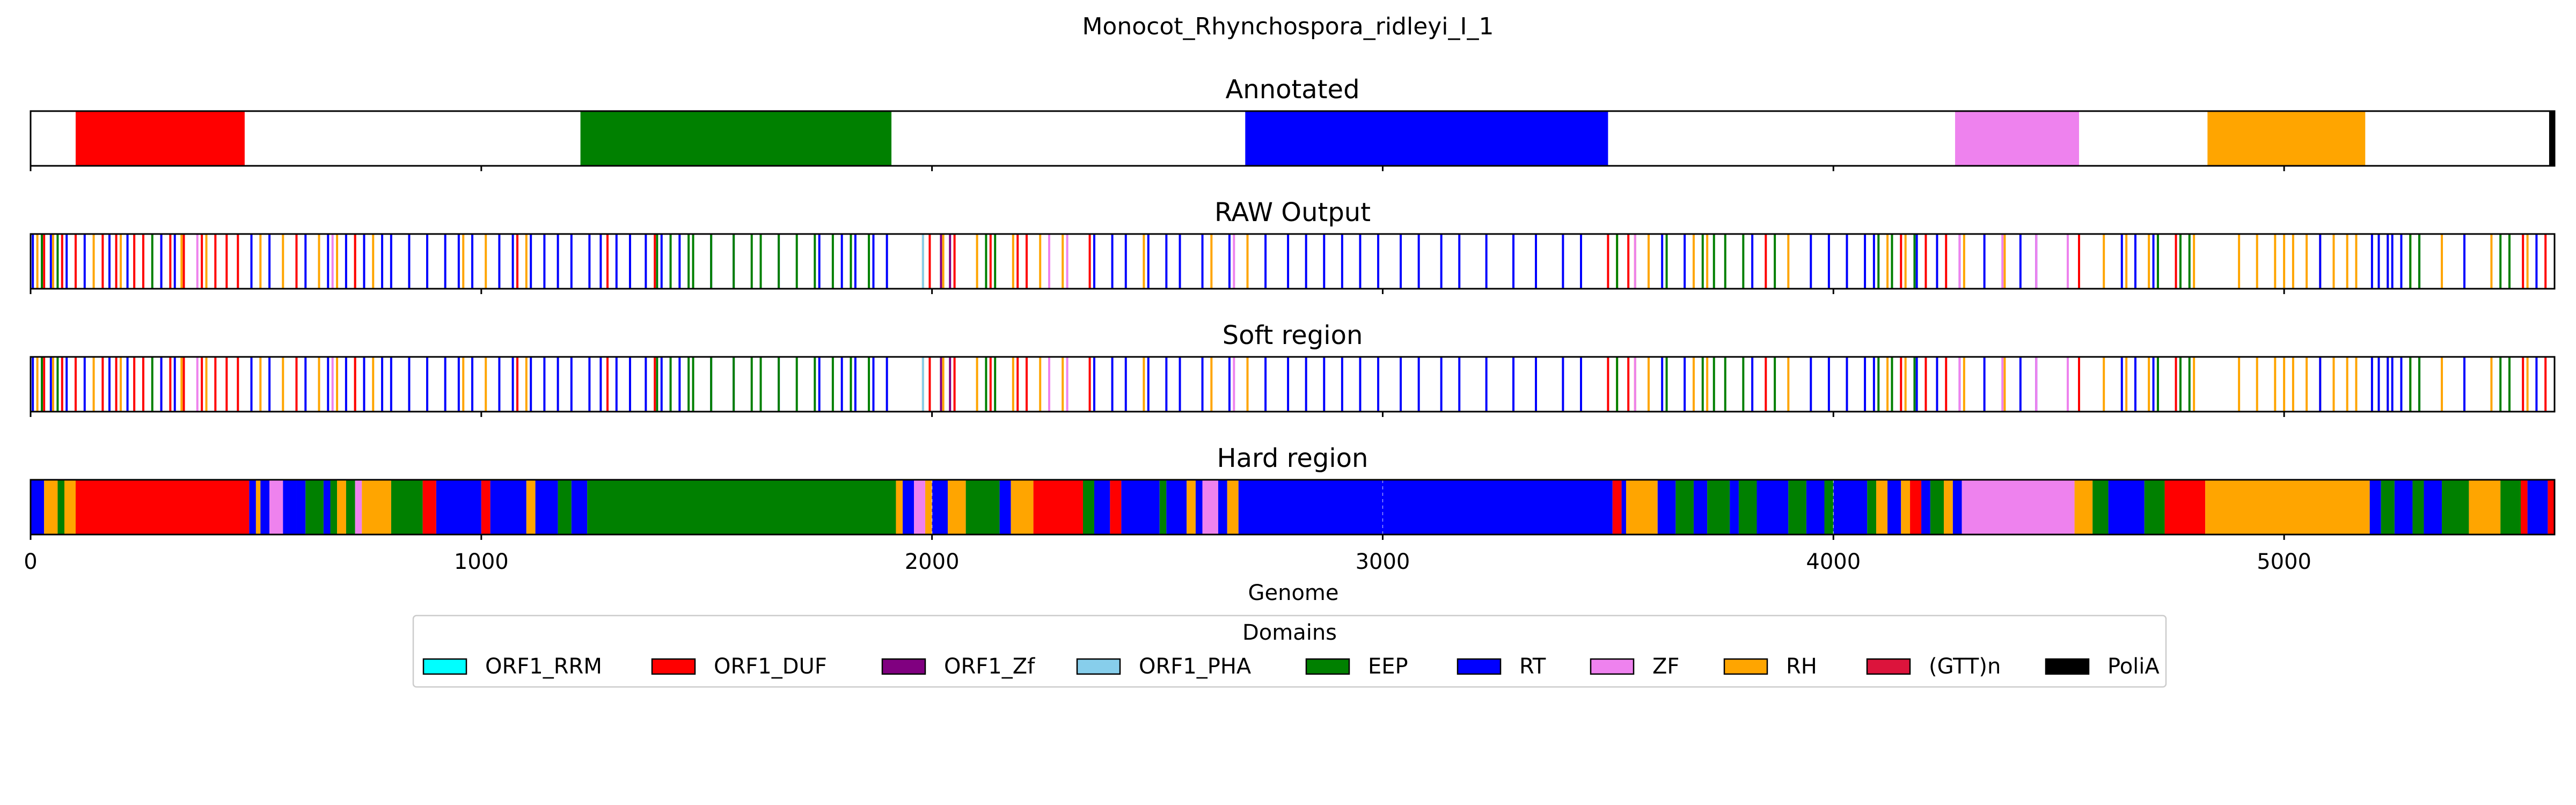  I want to click on legend-label: RT, so click(1532, 666).